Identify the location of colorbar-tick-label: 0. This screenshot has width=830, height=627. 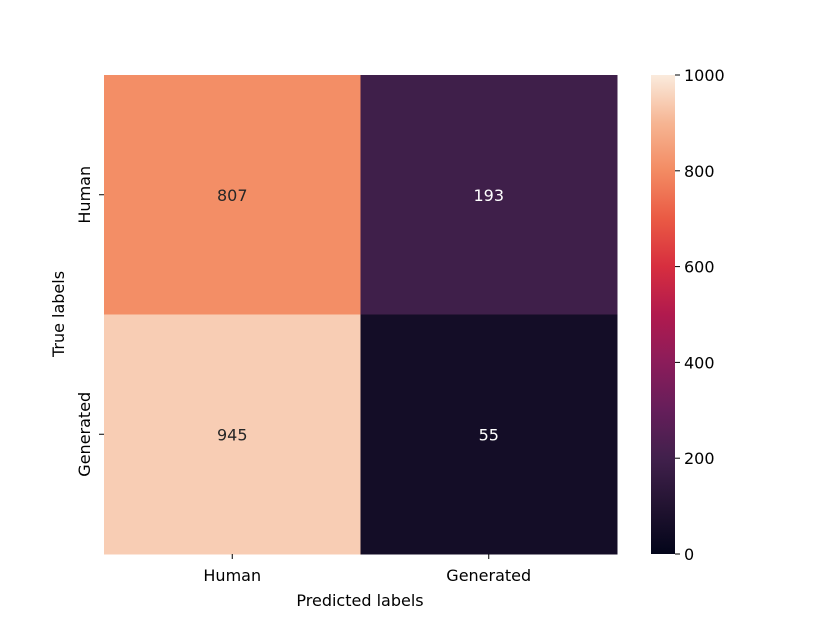
(689, 554).